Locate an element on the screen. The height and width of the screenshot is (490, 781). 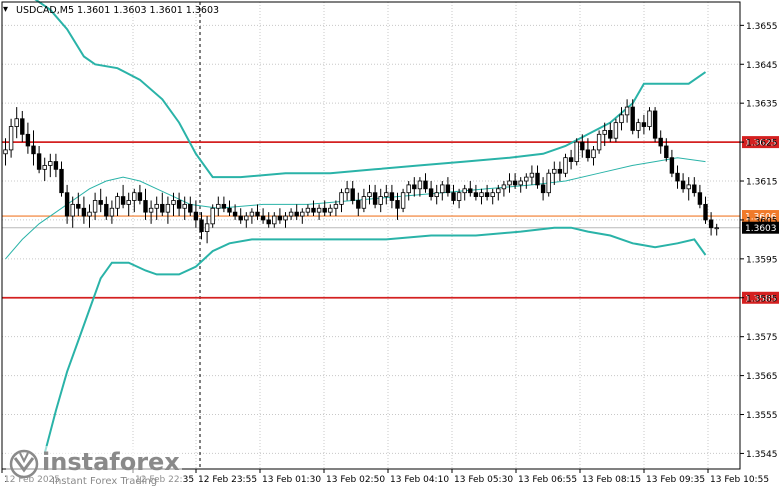
y-tick-label: 1.3625 is located at coordinates (762, 144).